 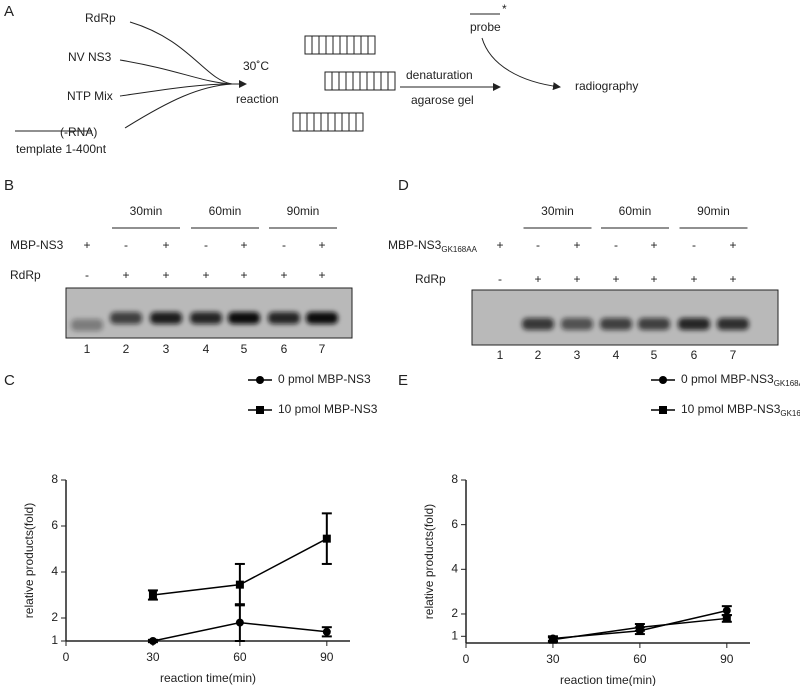 What do you see at coordinates (256, 66) in the screenshot?
I see `condition-label: 30˚C` at bounding box center [256, 66].